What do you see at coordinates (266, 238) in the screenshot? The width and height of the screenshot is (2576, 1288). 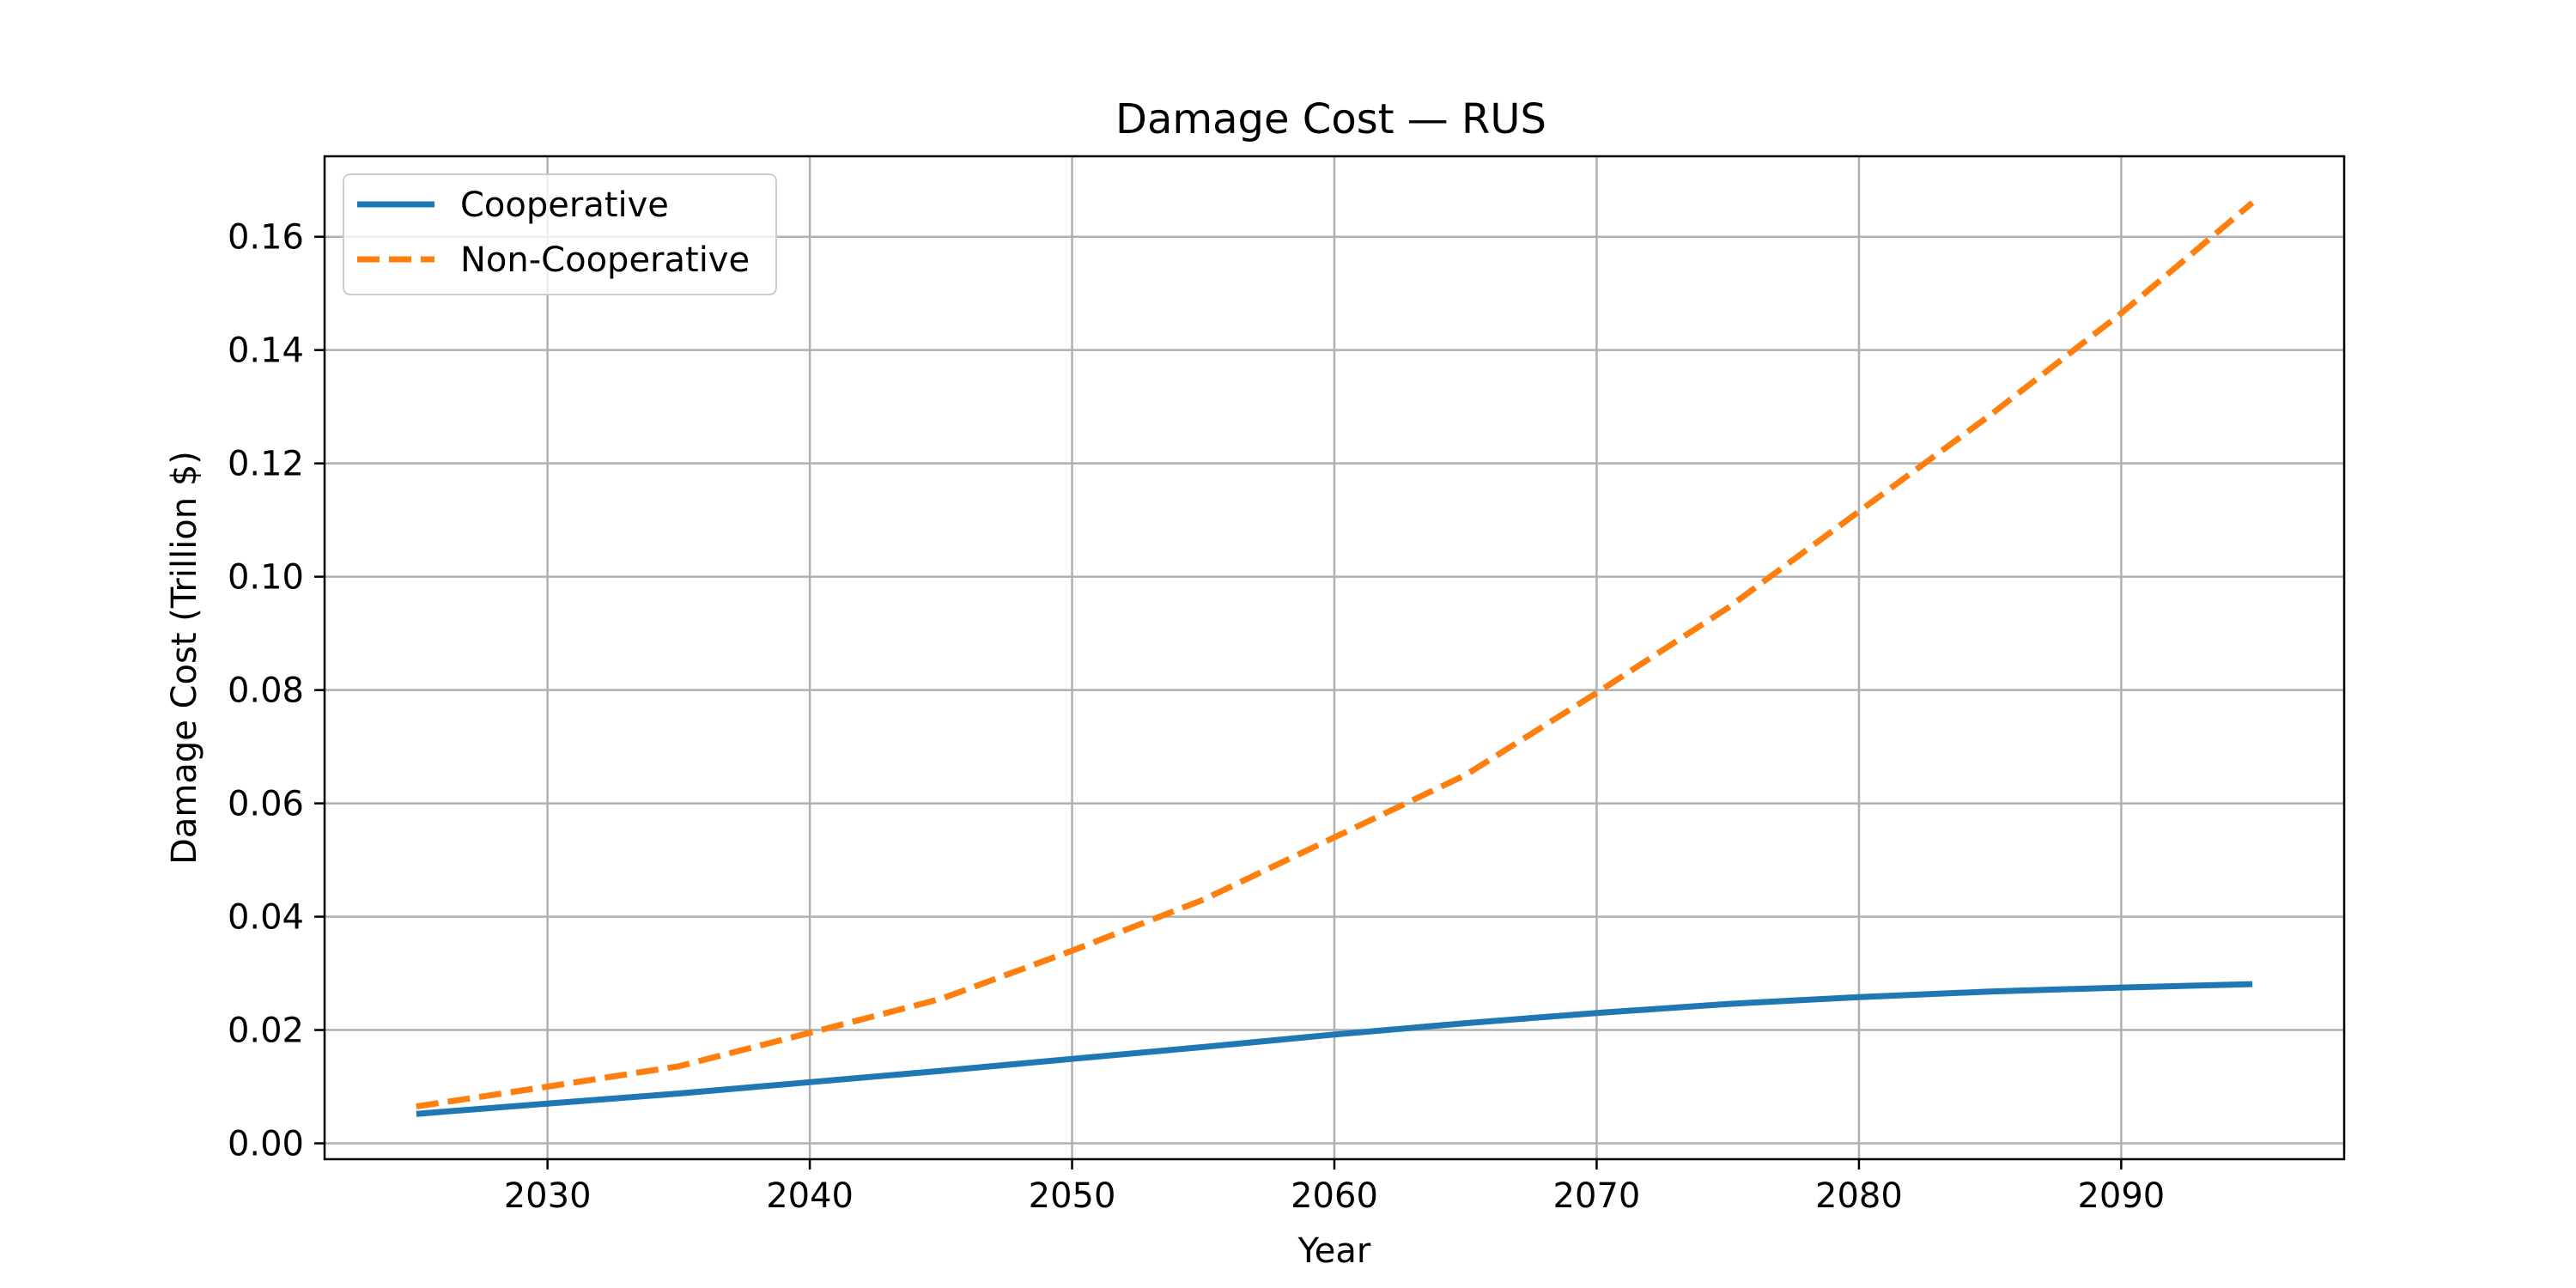 I see `y-tick-label: 0.16` at bounding box center [266, 238].